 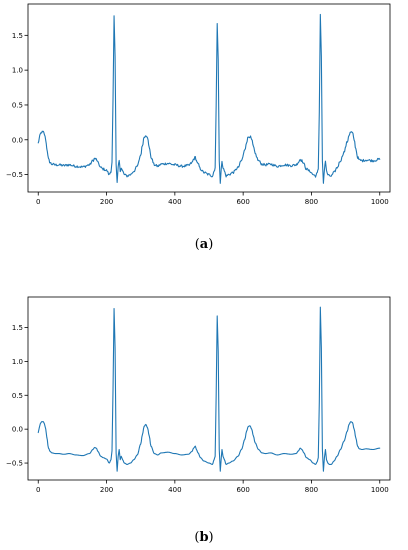 I want to click on caption-letter: a, so click(x=204, y=244).